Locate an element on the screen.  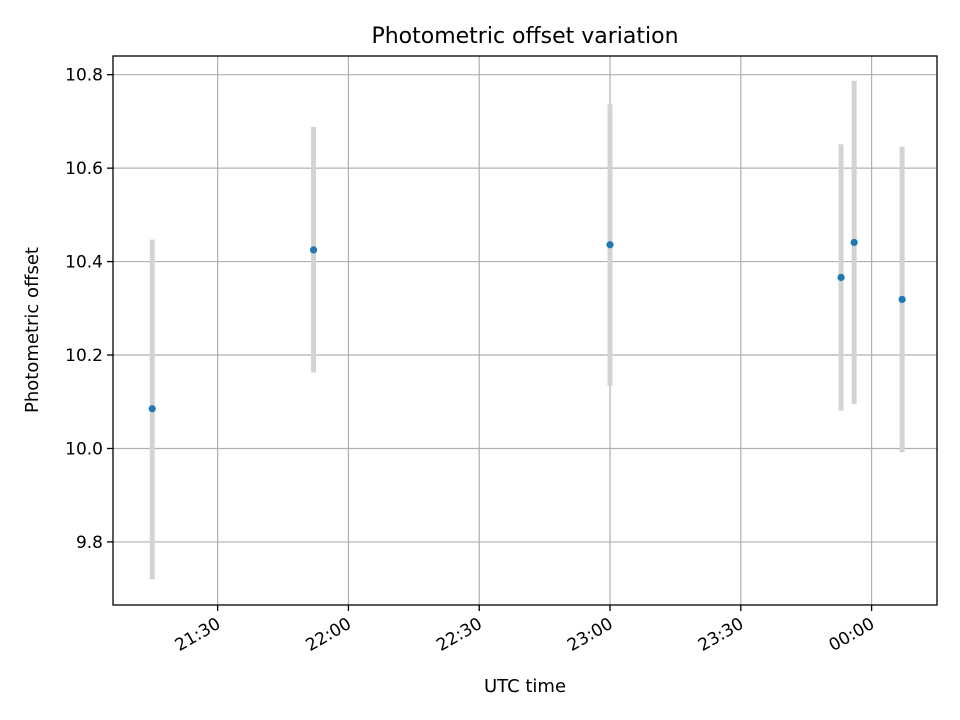
x-tick-label: 00:00 is located at coordinates (852, 635).